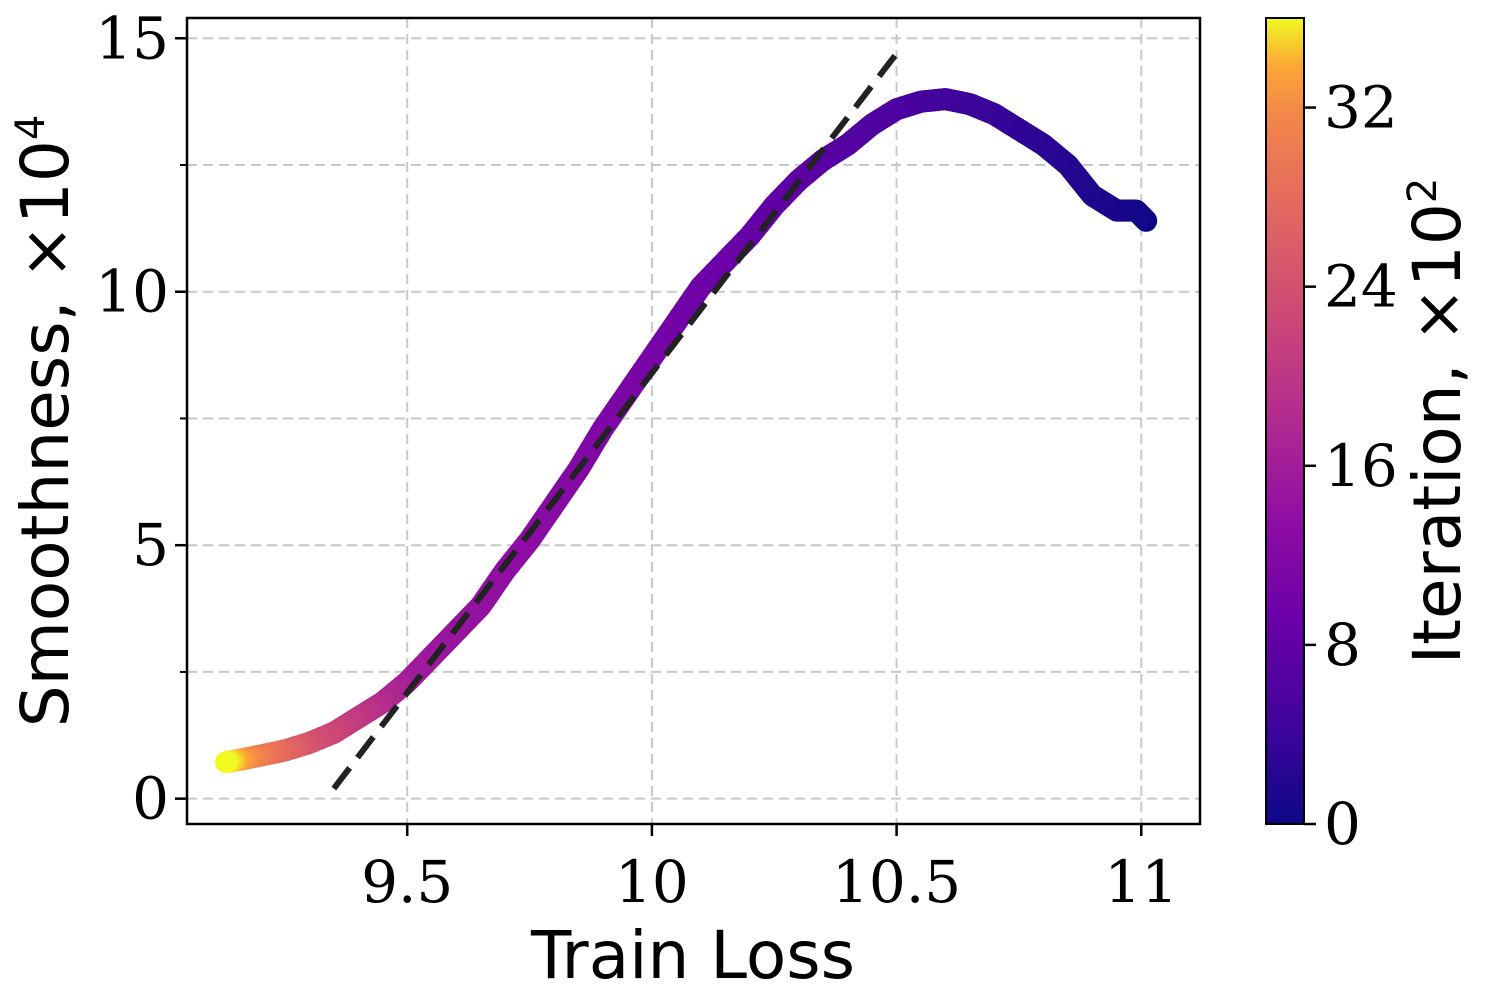 This screenshot has width=1490, height=1004. What do you see at coordinates (1342, 645) in the screenshot?
I see `colorbar-tick-label: 8` at bounding box center [1342, 645].